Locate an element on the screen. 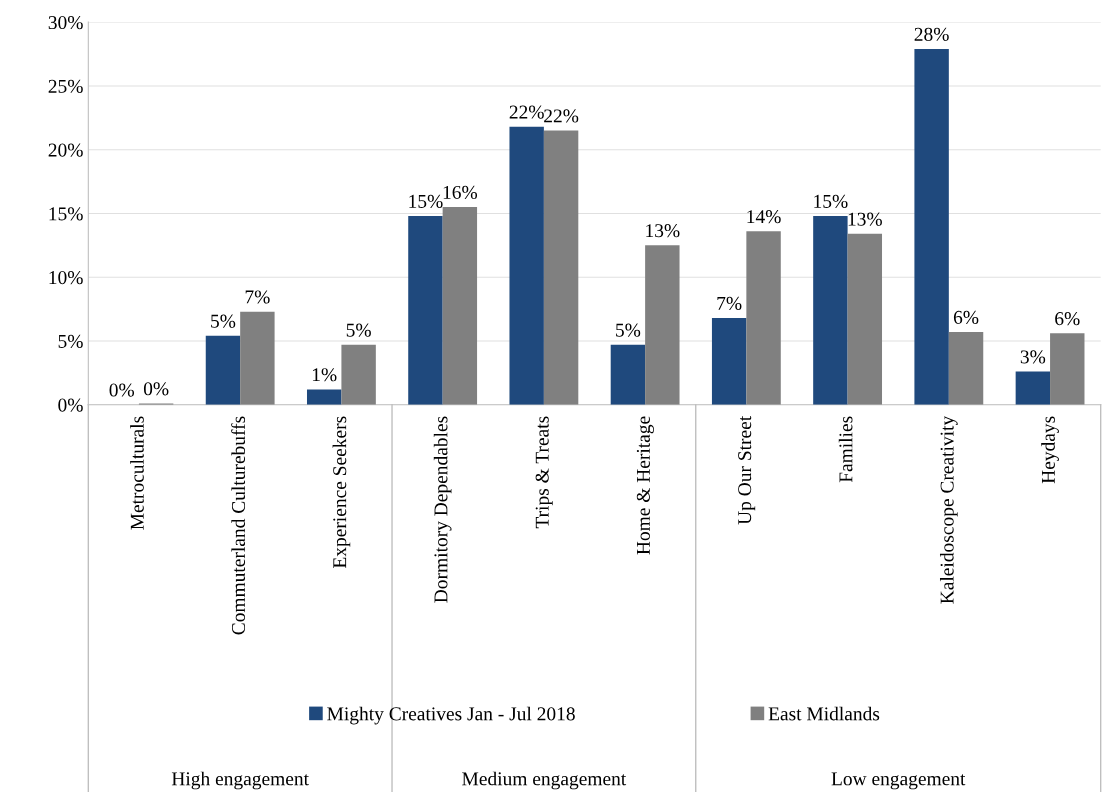 This screenshot has width=1104, height=792. x-tick-label: Home & Heritage is located at coordinates (645, 485).